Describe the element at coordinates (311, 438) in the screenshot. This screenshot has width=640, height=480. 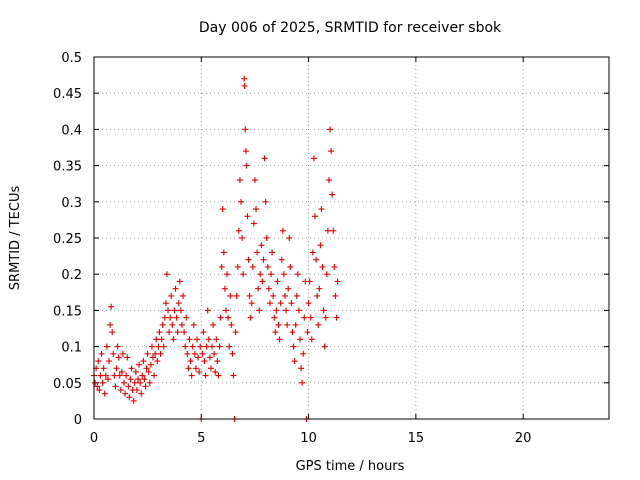
I see `x-tick-labels: 0 5 10 15 20` at that location.